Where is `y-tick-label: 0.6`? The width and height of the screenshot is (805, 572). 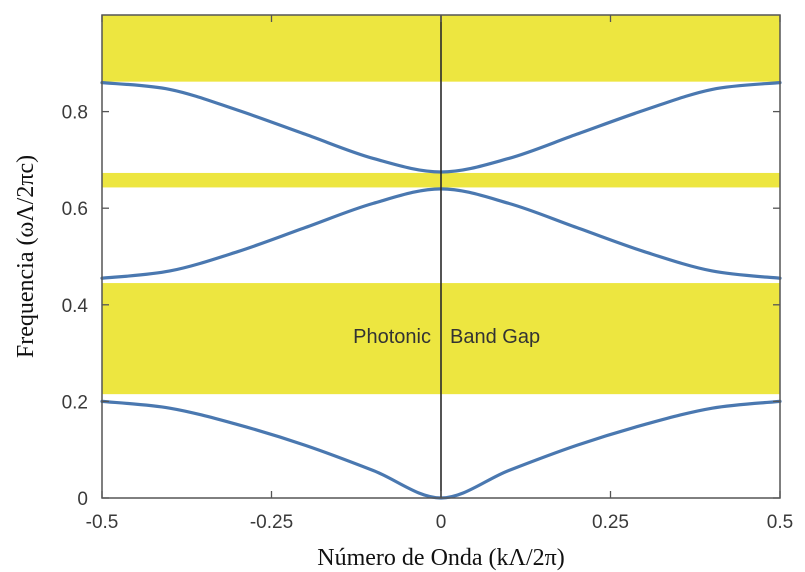 y-tick-label: 0.6 is located at coordinates (75, 209).